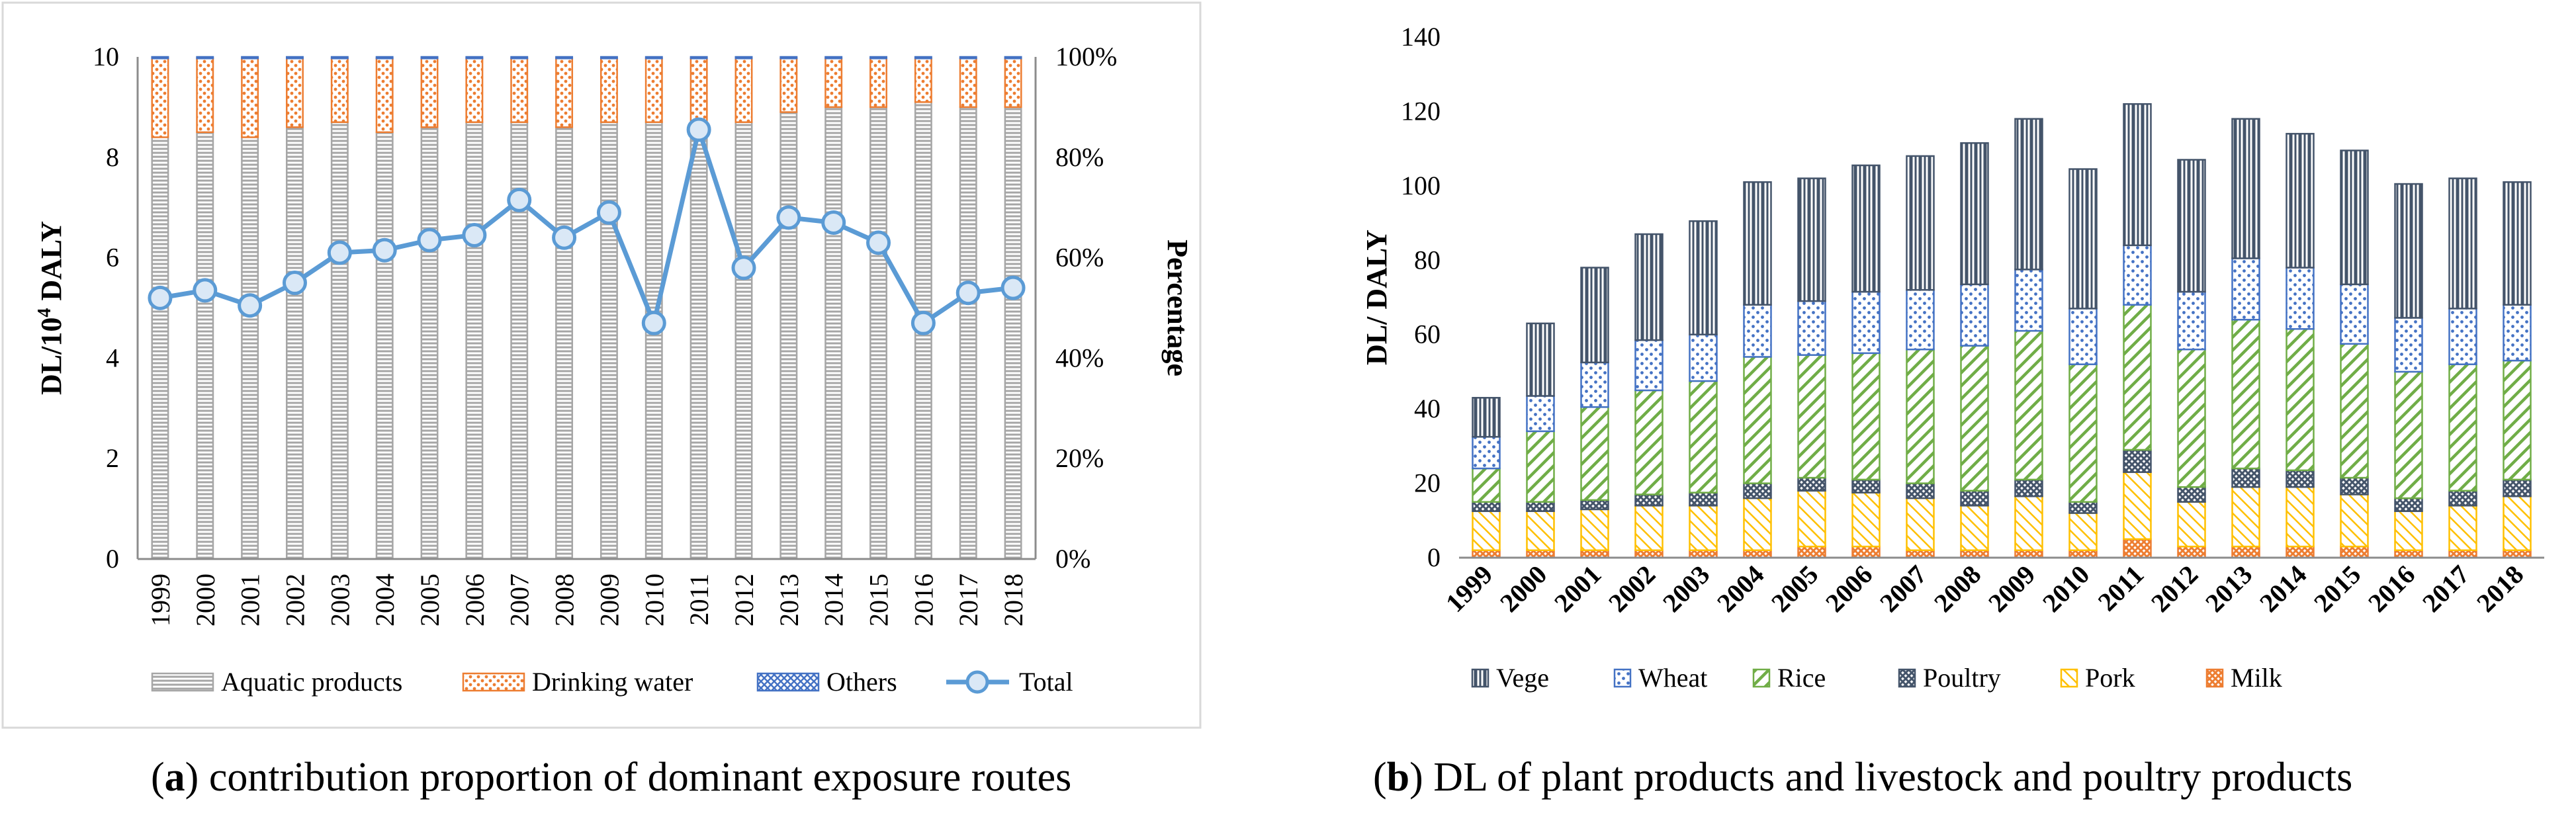 This screenshot has height=817, width=2576. What do you see at coordinates (1811, 416) in the screenshot?
I see `bar-b-rice-2005` at bounding box center [1811, 416].